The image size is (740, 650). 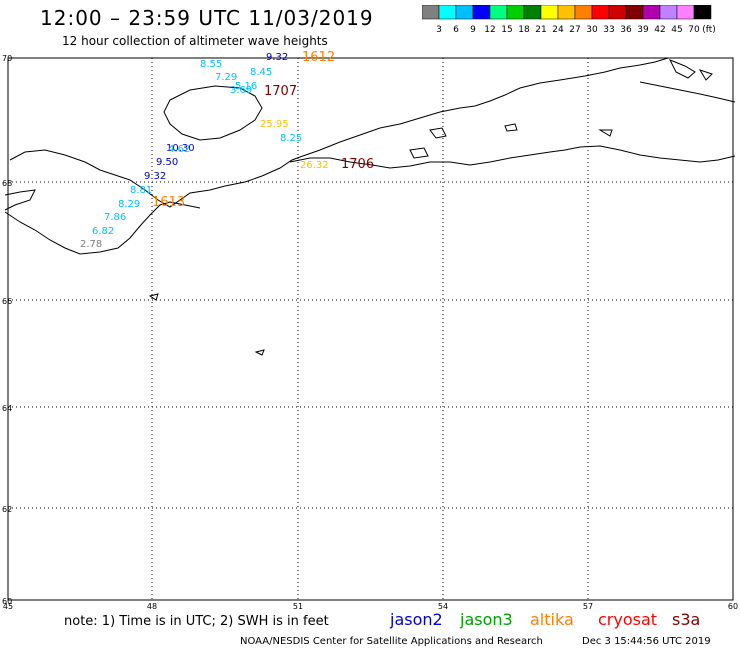 What do you see at coordinates (439, 30) in the screenshot?
I see `legend-label: 3` at bounding box center [439, 30].